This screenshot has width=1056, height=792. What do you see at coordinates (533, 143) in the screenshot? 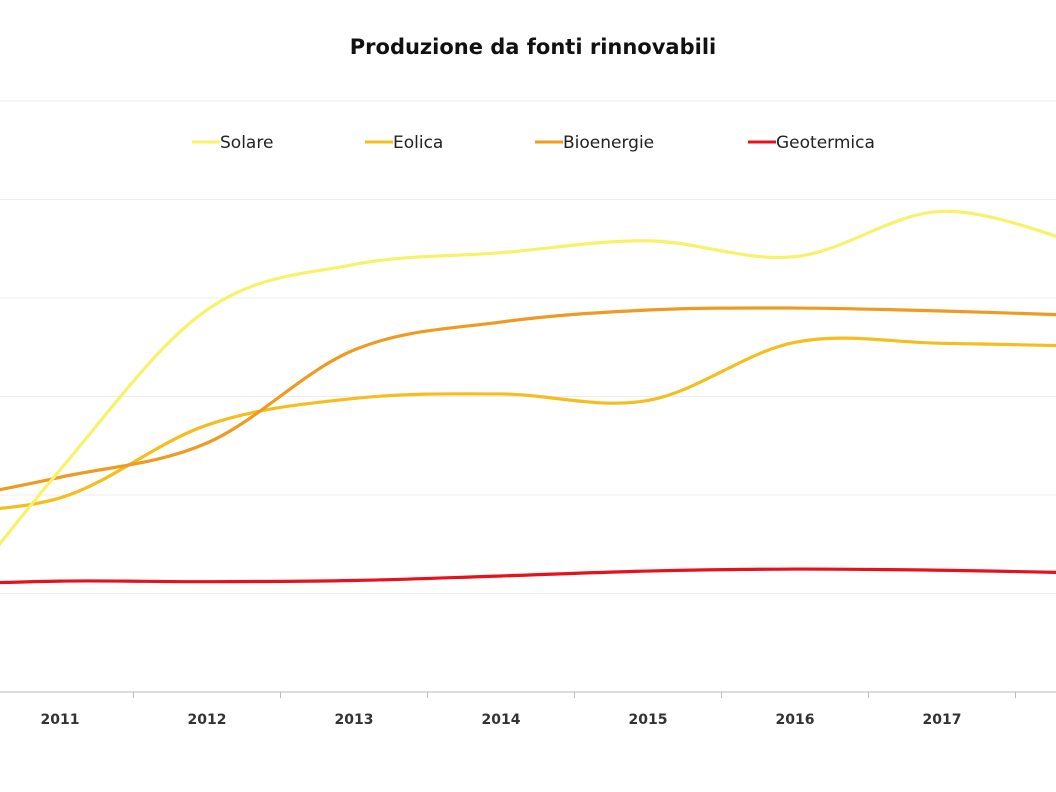
I see `legend: Solare Eolica Bioenergie Geotermica` at bounding box center [533, 143].